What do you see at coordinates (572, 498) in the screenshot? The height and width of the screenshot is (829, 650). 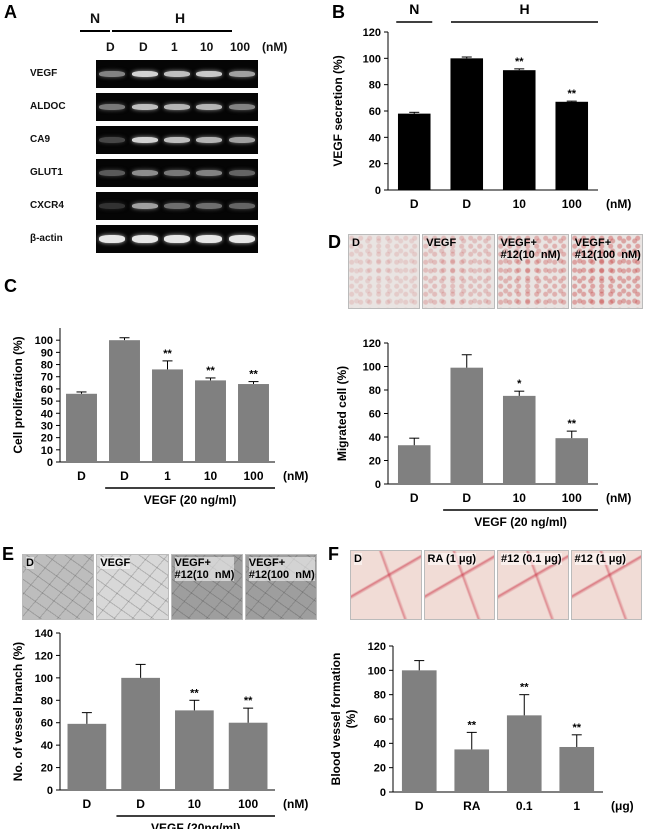 I see `x-tick-label: 100` at bounding box center [572, 498].